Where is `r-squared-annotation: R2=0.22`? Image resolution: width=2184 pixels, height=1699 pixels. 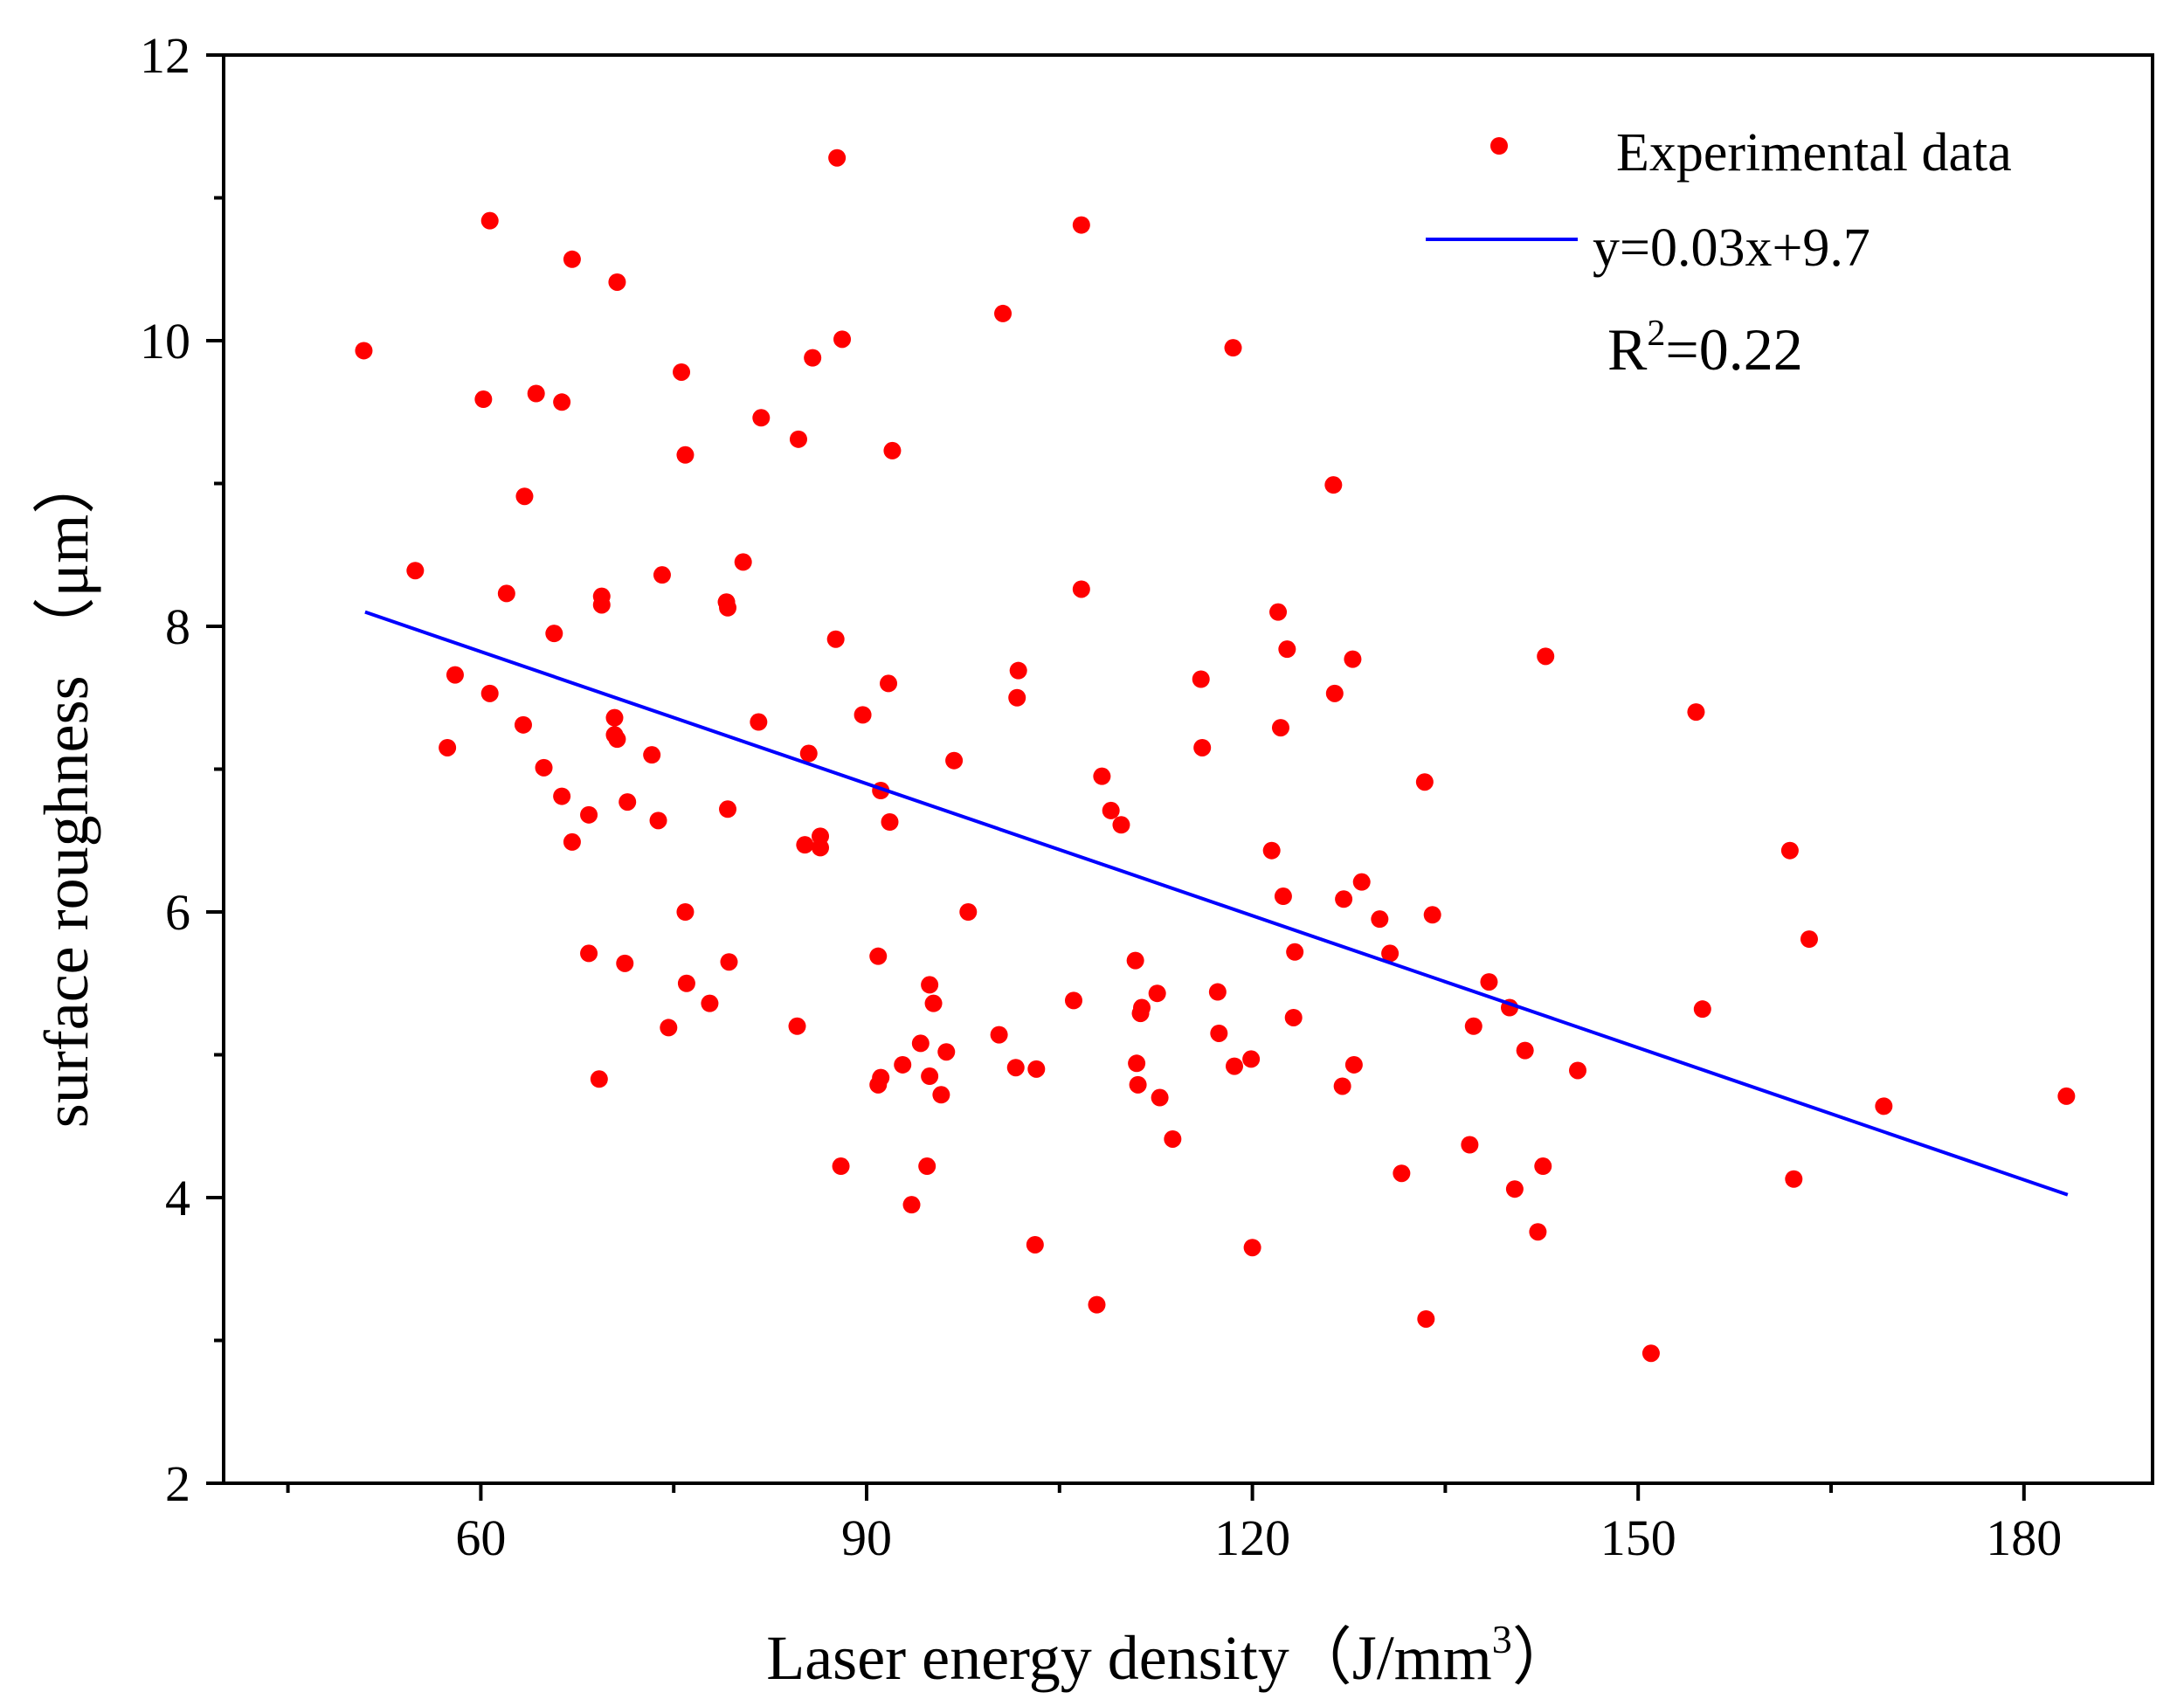
r-squared-annotation: R2=0.22 is located at coordinates (1705, 348).